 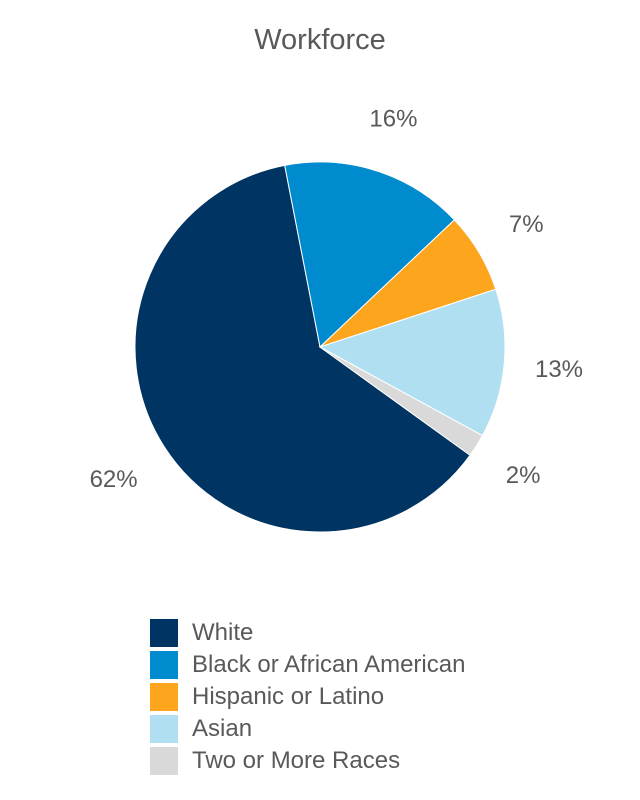 What do you see at coordinates (307, 729) in the screenshot?
I see `legend-item: Asian` at bounding box center [307, 729].